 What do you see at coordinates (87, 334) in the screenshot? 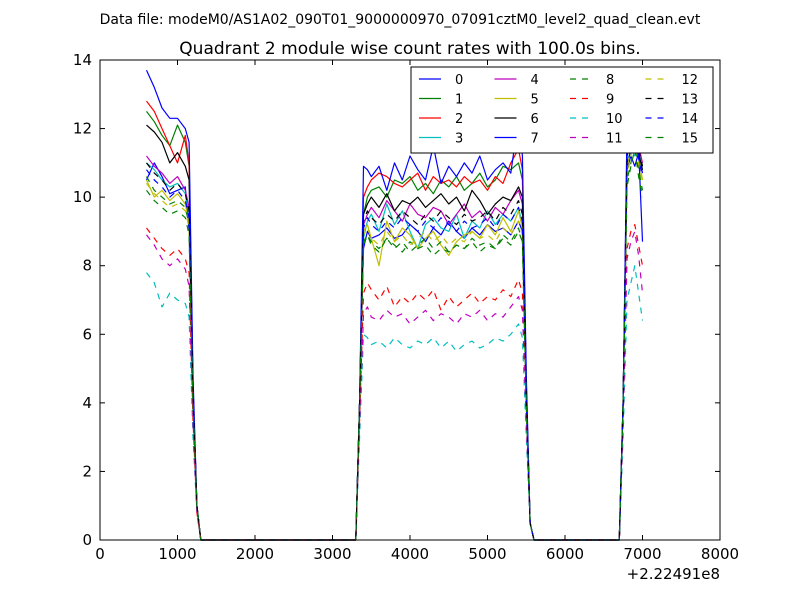
I see `y-tick-label: 6` at bounding box center [87, 334].